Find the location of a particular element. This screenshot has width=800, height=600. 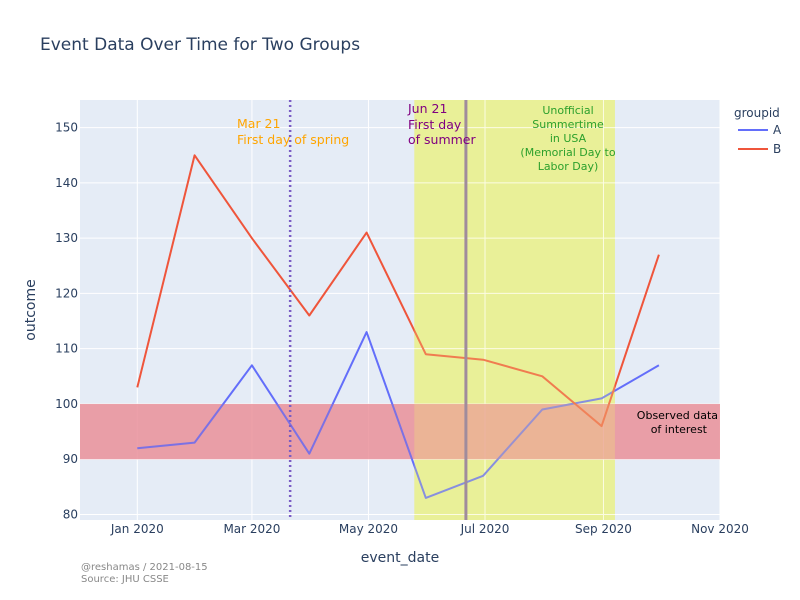

band-label-line2: of interest is located at coordinates (679, 429).